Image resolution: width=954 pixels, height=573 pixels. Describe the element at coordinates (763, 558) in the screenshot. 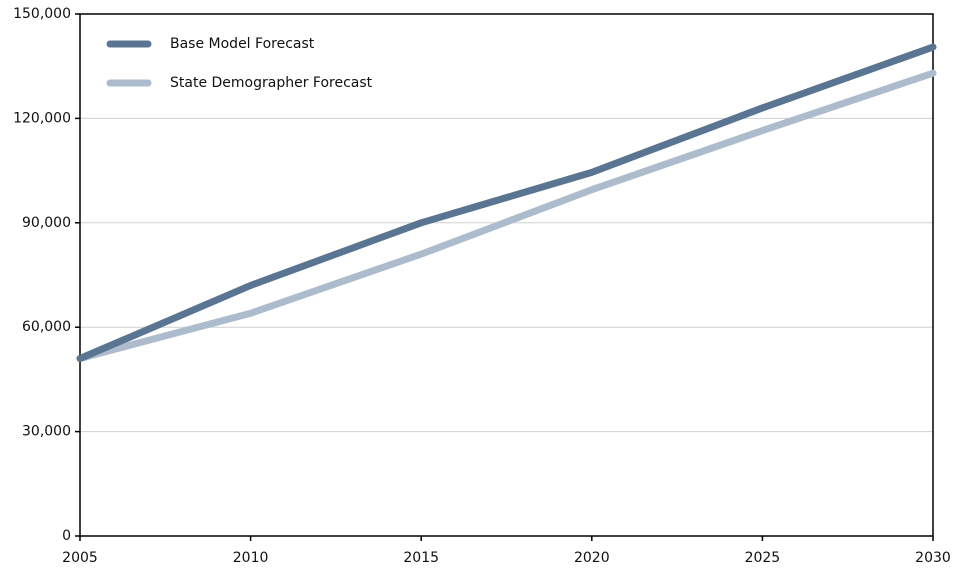

I see `x-tick-label: 2025` at that location.